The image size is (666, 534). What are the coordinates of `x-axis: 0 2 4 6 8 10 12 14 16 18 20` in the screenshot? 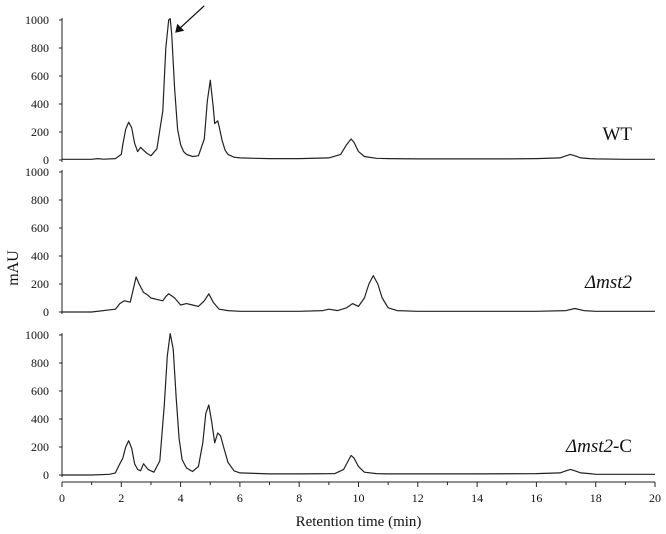 It's located at (360, 493).